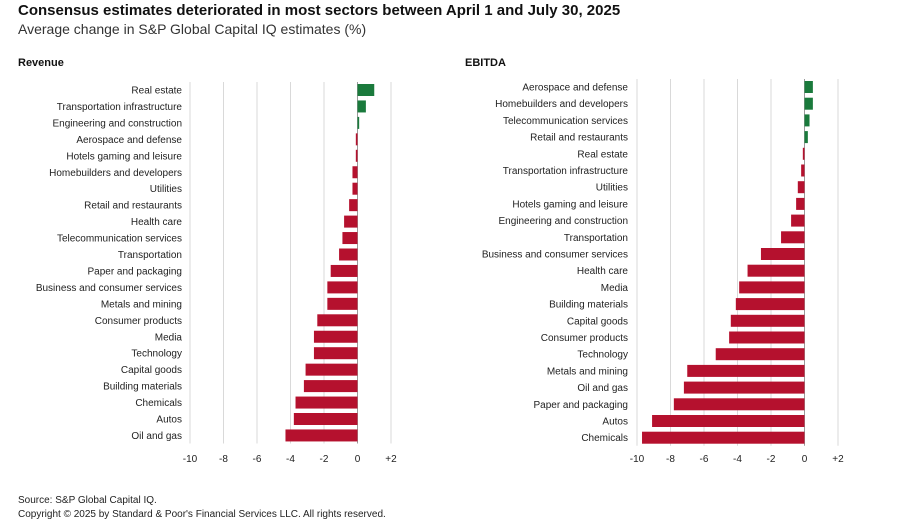 This screenshot has height=529, width=897. I want to click on ebitda-category-label: Retail and restaurants, so click(579, 138).